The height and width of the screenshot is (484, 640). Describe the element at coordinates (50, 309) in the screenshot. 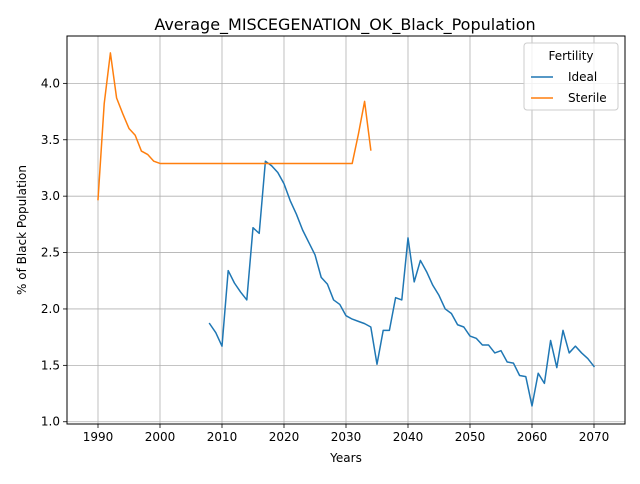

I see `y-tick-label: 2.0` at that location.